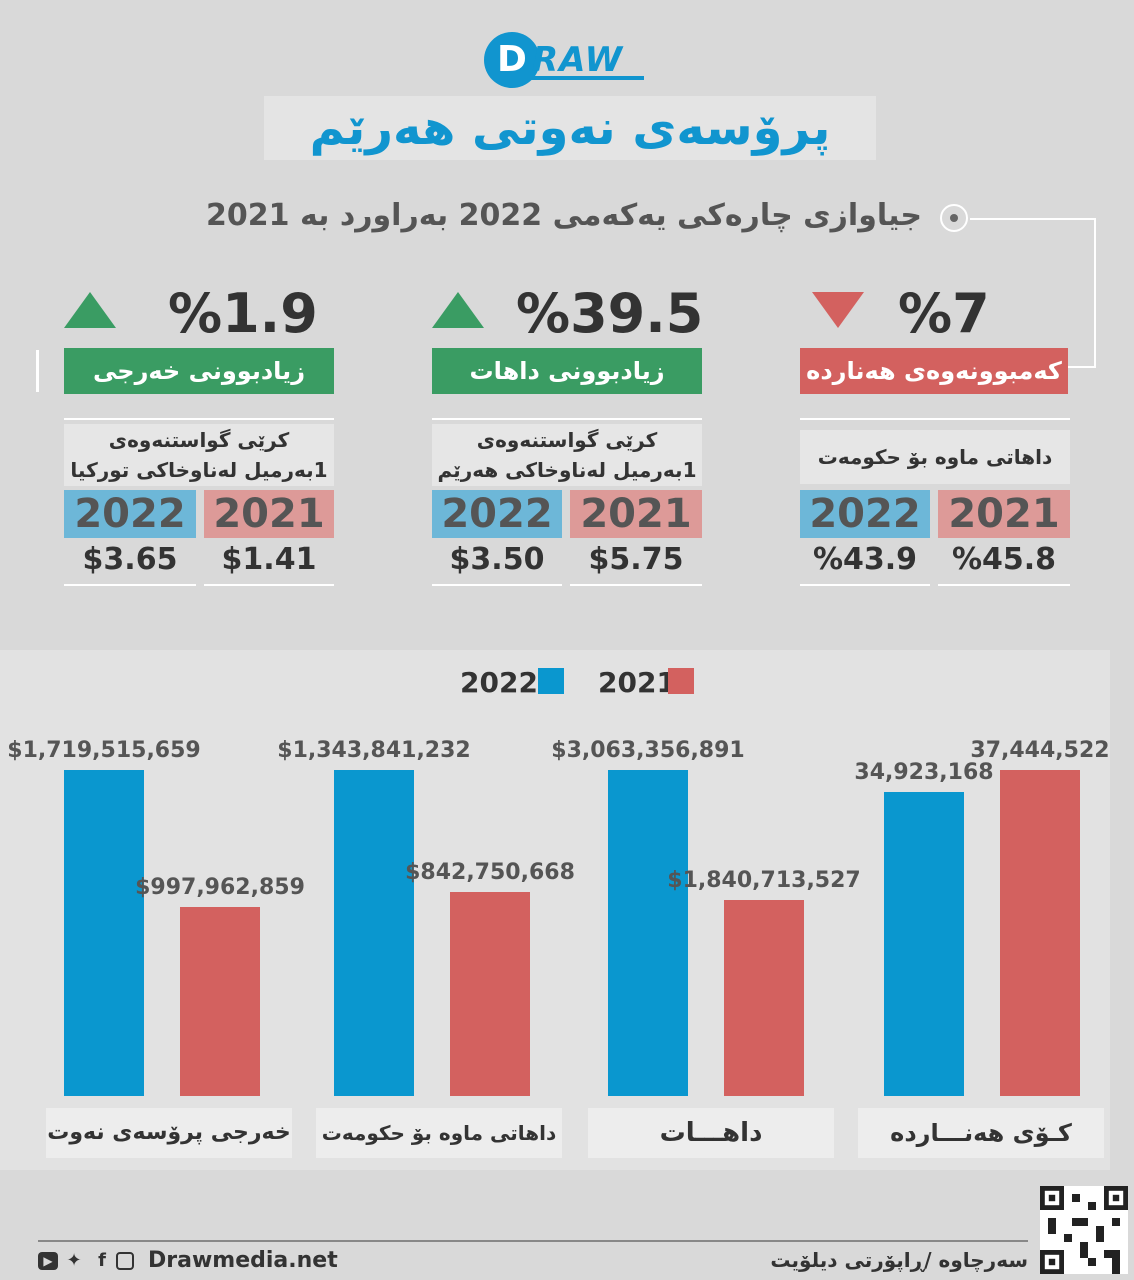 The height and width of the screenshot is (1280, 1134). I want to click on source-text: سەرچاوە /ڕاپۆرتی دیلۆیت, so click(899, 1260).